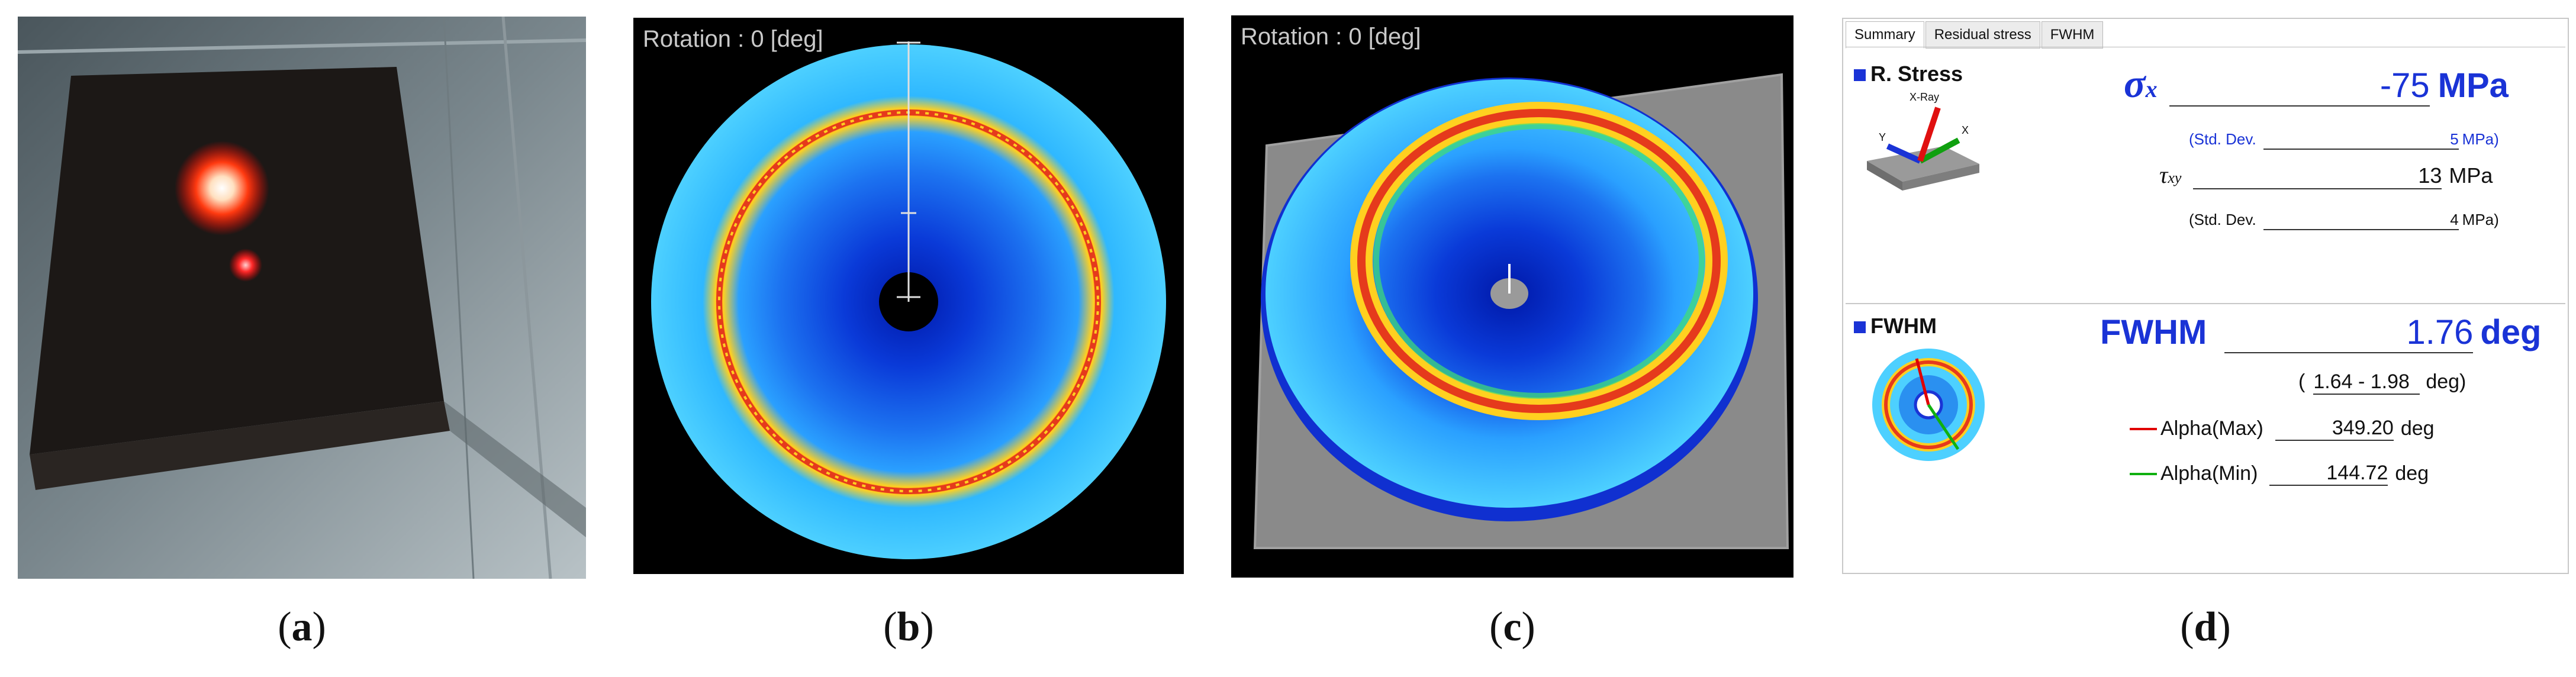 This screenshot has height=677, width=2576. What do you see at coordinates (2412, 473) in the screenshot?
I see `alpha-min-unit: deg` at bounding box center [2412, 473].